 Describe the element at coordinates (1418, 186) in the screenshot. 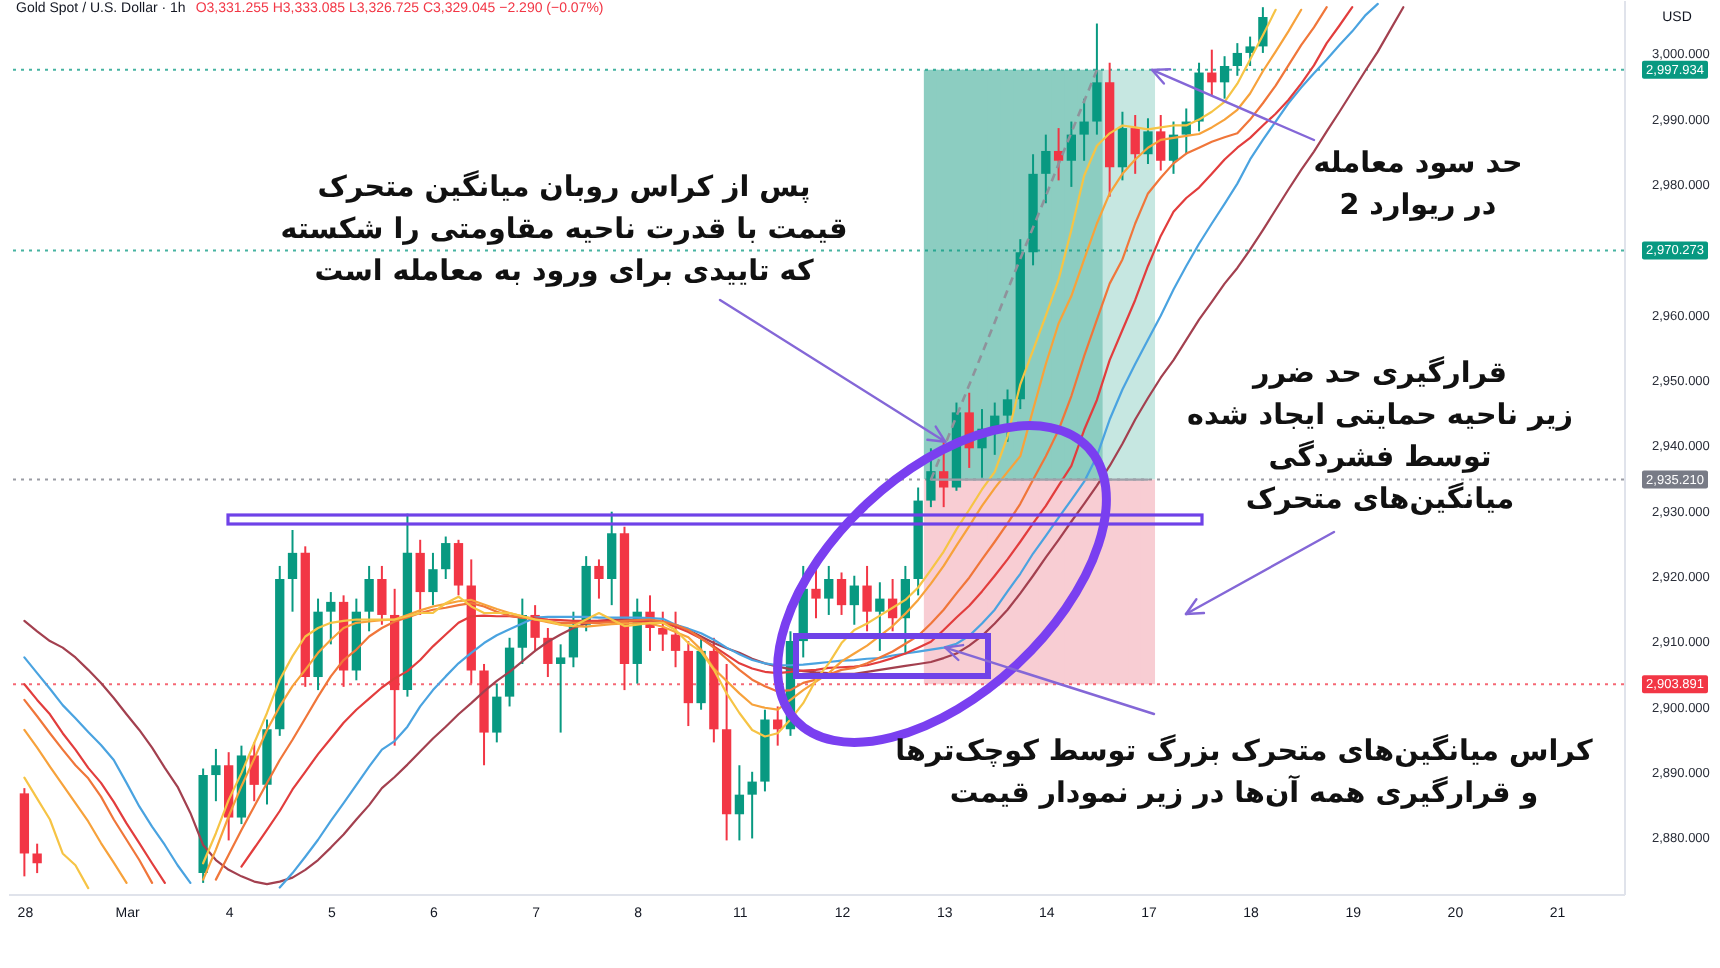

I see `annotation: حد سود معامله در ریوارد 2` at that location.